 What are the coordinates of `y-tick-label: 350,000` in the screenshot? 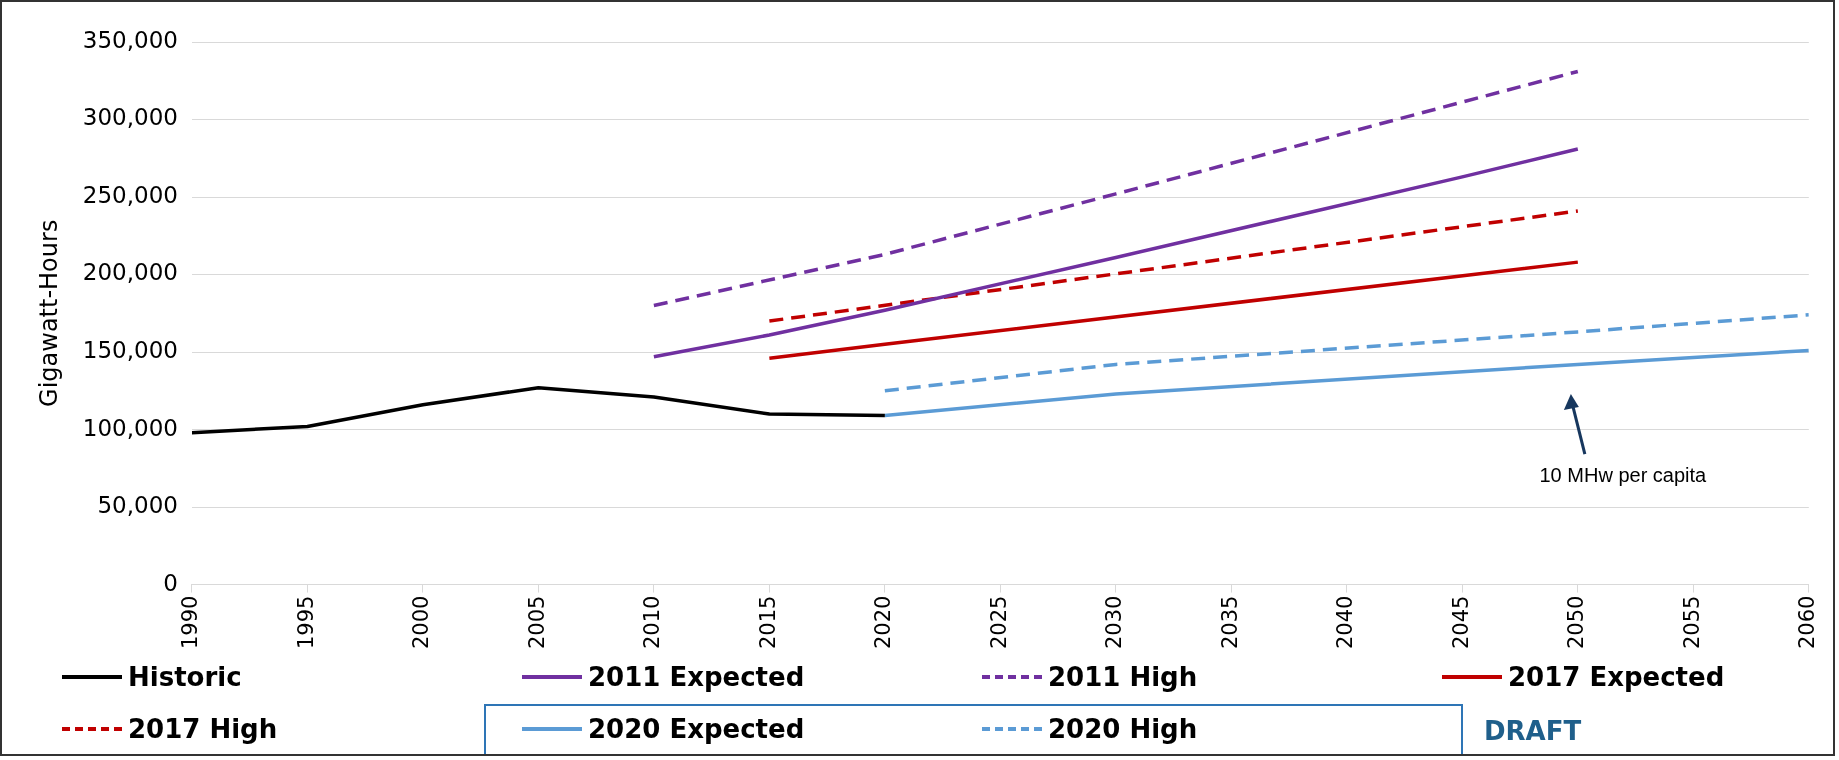 It's located at (130, 39).